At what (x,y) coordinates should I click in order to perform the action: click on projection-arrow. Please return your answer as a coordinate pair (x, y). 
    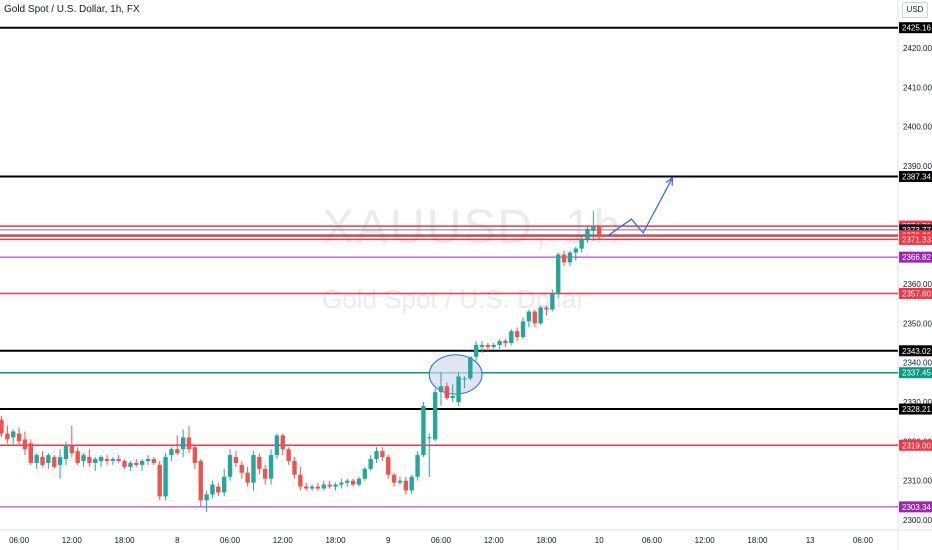
    Looking at the image, I should click on (640, 207).